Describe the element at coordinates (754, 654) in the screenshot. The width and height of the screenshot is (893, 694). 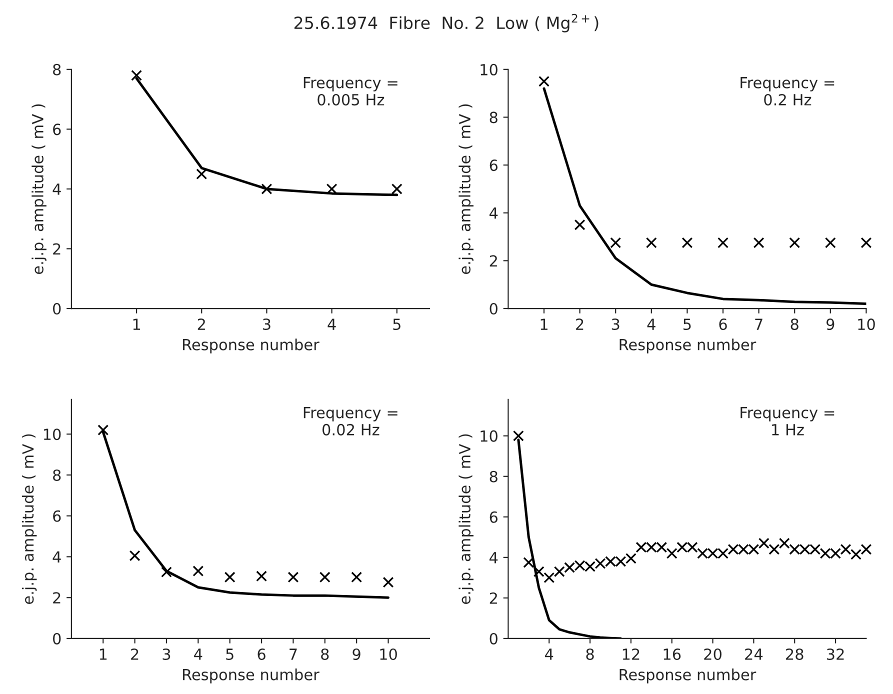
I see `x-tick-label: 24` at that location.